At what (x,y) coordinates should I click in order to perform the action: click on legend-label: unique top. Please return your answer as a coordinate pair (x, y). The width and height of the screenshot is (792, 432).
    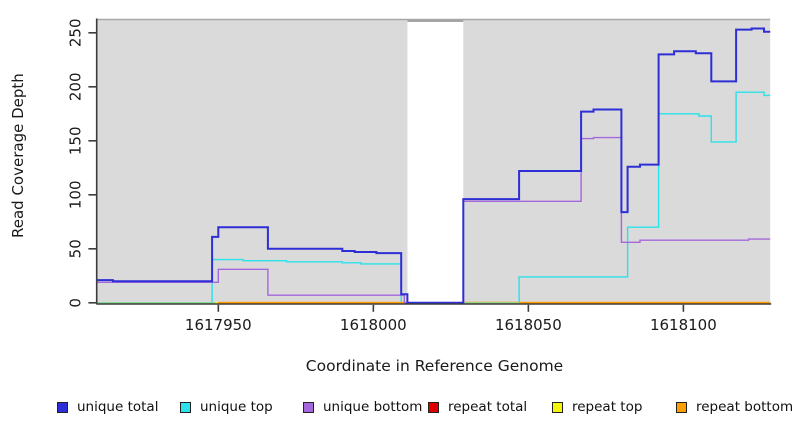
    Looking at the image, I should click on (236, 407).